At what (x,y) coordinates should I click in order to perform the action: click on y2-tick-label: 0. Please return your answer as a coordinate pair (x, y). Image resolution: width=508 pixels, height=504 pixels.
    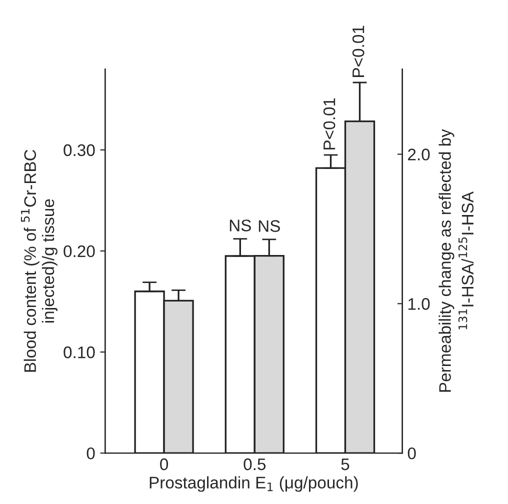
    Looking at the image, I should click on (412, 453).